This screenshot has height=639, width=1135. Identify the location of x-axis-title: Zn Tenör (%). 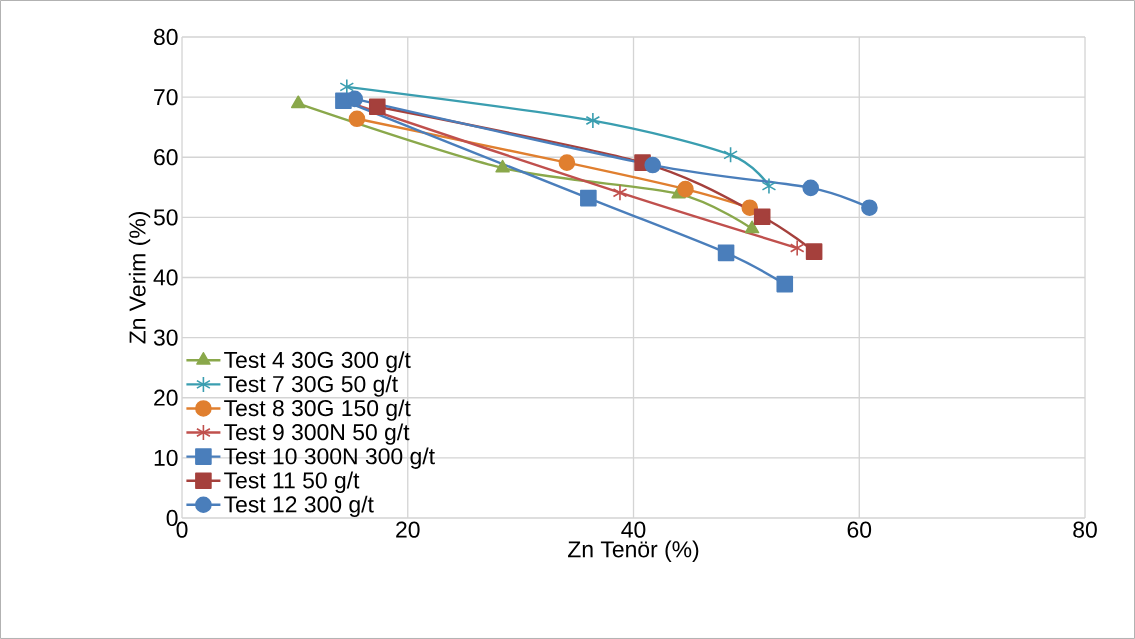
(633, 551).